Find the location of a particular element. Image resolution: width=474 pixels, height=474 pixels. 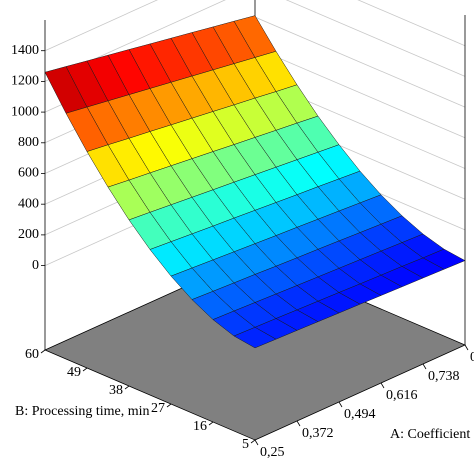

x-tick-label: 0,372 is located at coordinates (318, 433).